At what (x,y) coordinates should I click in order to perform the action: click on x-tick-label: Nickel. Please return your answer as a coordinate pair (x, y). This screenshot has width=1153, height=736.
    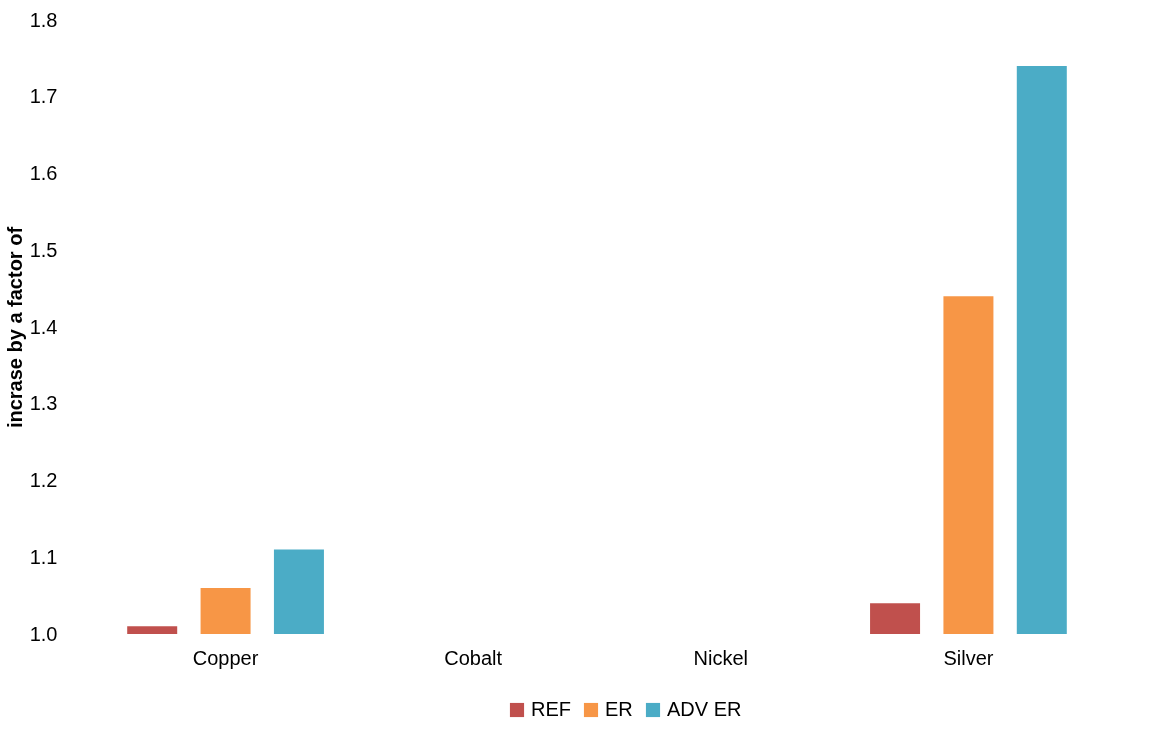
    Looking at the image, I should click on (721, 657).